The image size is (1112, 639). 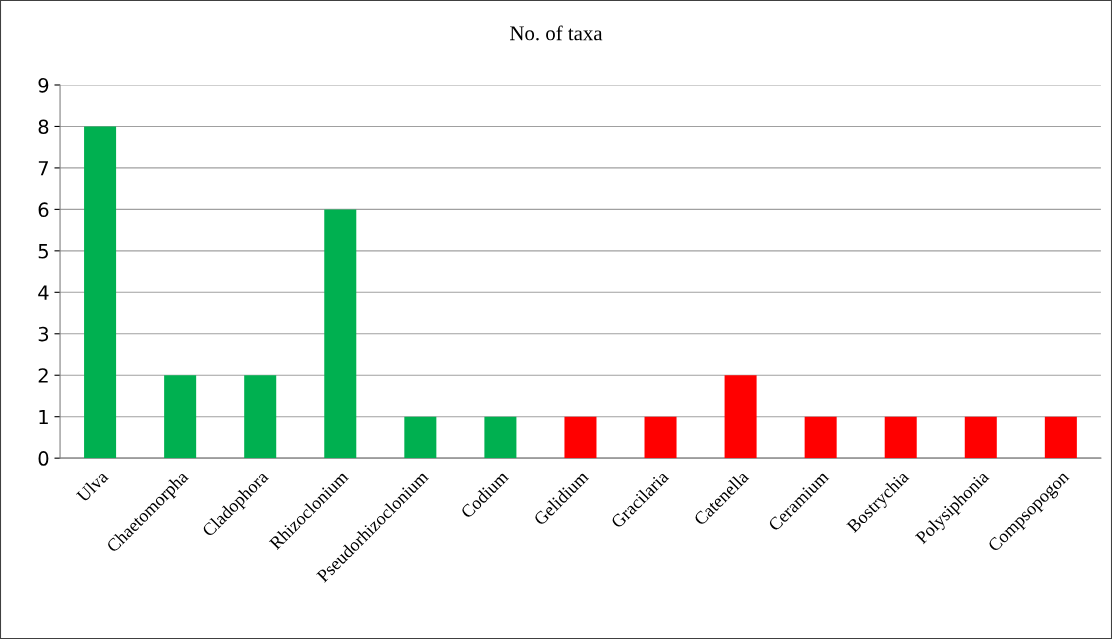 What do you see at coordinates (43, 127) in the screenshot?
I see `y-tick-label: 8` at bounding box center [43, 127].